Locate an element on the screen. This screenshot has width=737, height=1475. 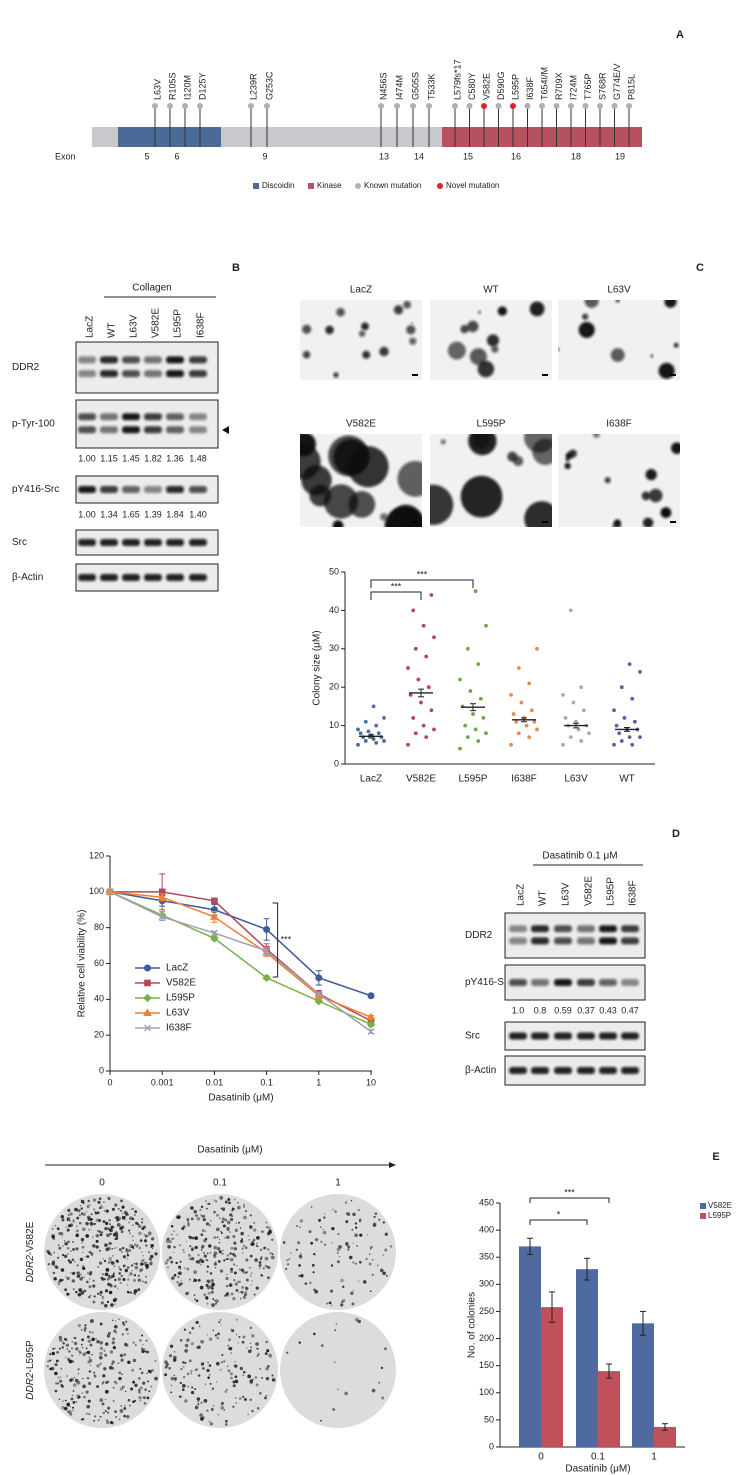
quantification: 1.45 is located at coordinates (131, 458).